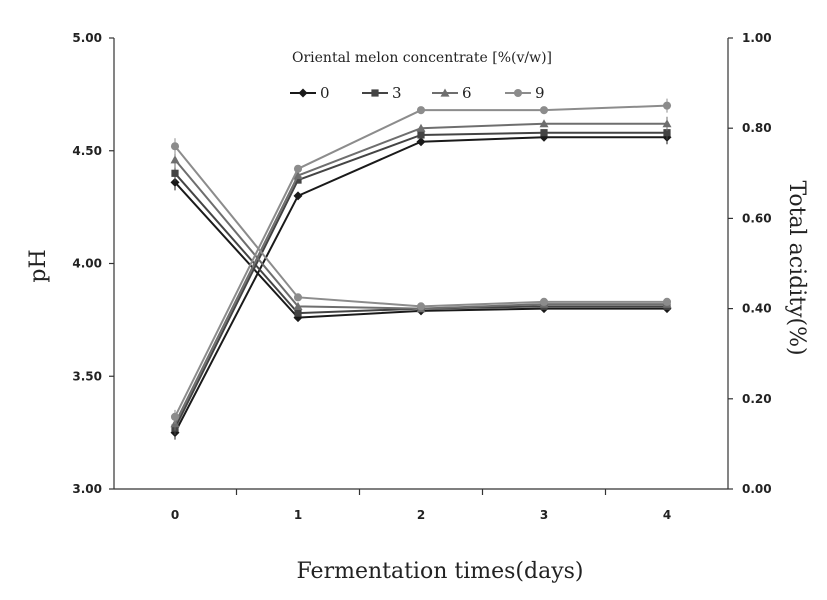  What do you see at coordinates (397, 93) in the screenshot?
I see `legend-label: 3` at bounding box center [397, 93].